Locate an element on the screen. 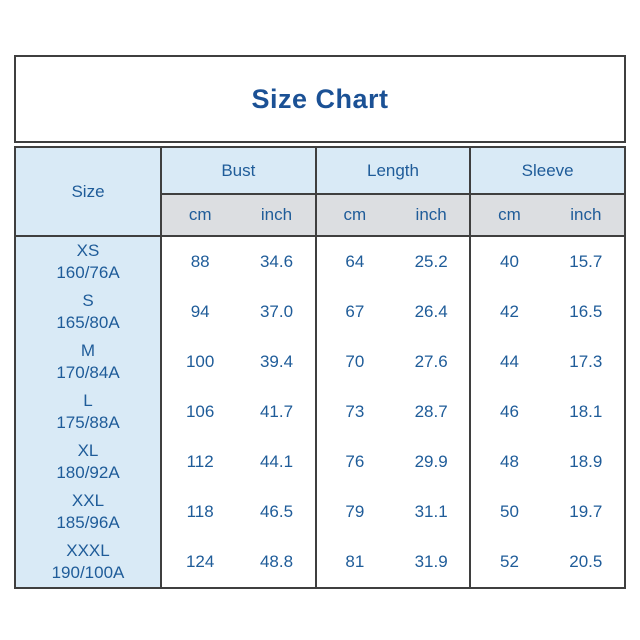 Image resolution: width=640 pixels, height=640 pixels. size-label: M is located at coordinates (88, 350).